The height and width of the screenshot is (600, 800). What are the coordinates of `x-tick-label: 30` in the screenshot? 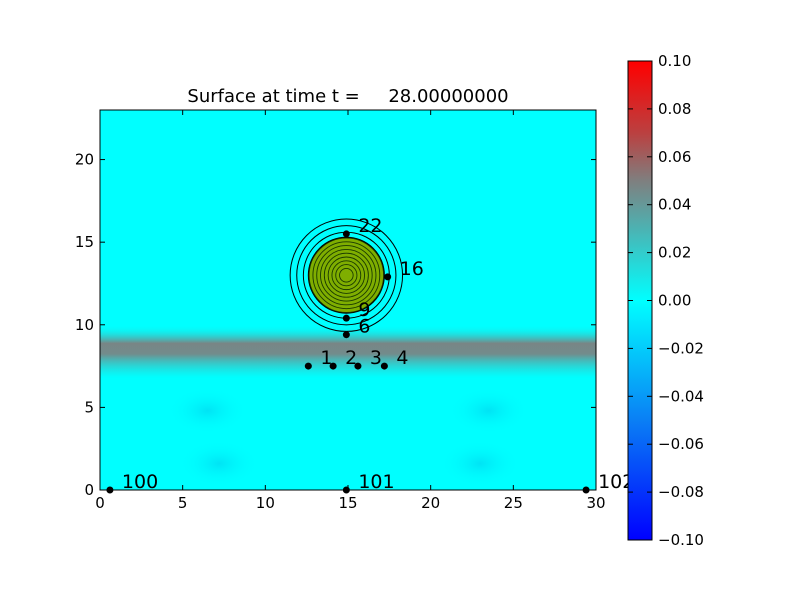 It's located at (595, 503).